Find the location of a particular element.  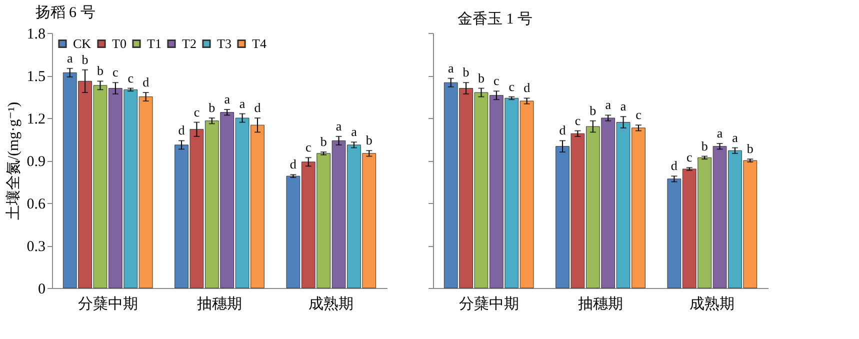

chart-title: 金香玉 1 号 is located at coordinates (495, 19).